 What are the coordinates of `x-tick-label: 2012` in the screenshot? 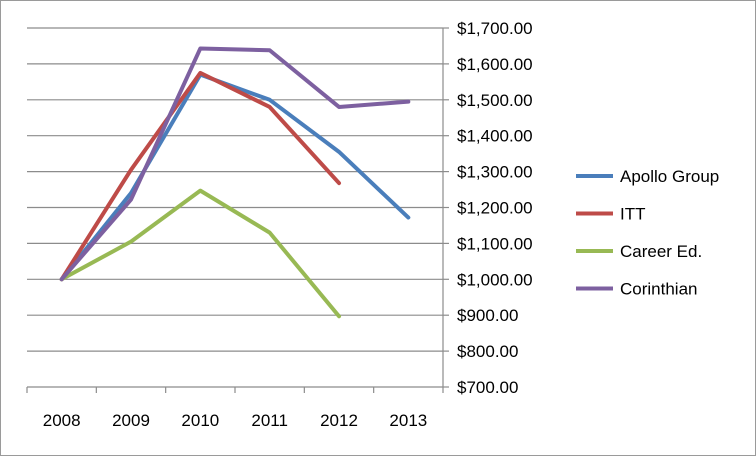 It's located at (339, 420).